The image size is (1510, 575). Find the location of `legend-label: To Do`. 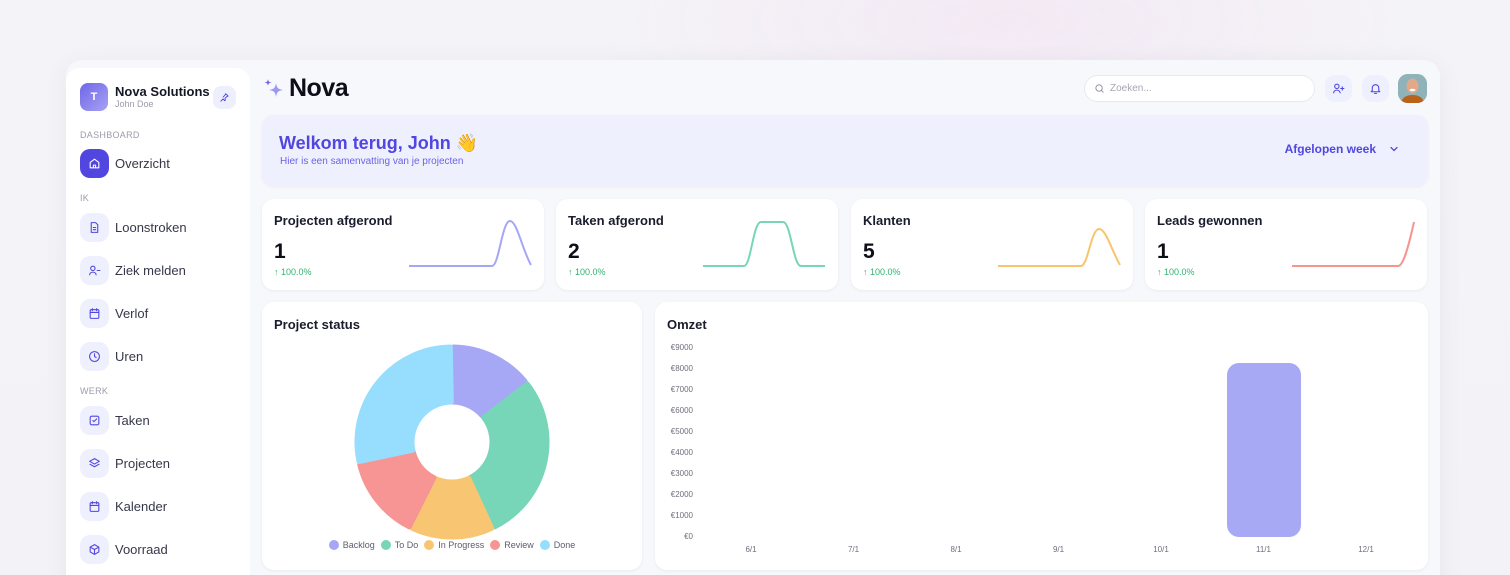

legend-label: To Do is located at coordinates (406, 545).